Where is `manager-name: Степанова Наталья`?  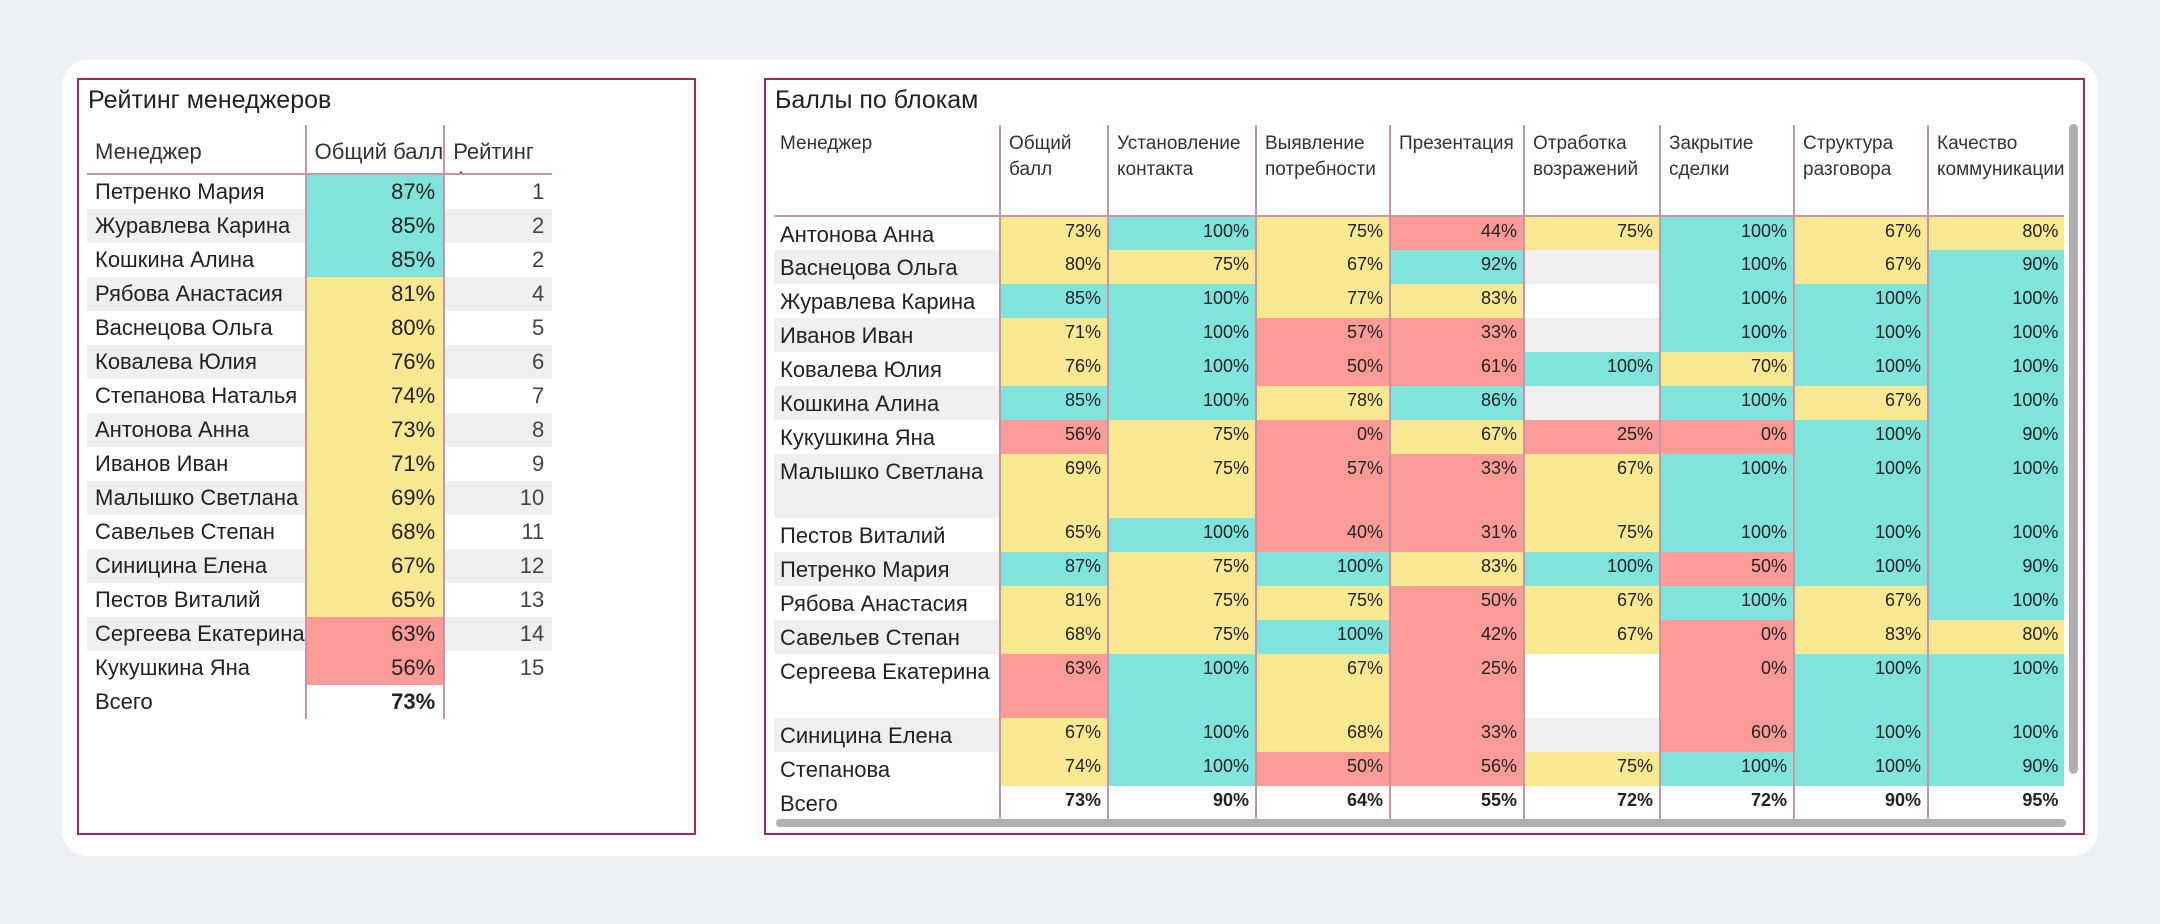 manager-name: Степанова Наталья is located at coordinates (196, 395).